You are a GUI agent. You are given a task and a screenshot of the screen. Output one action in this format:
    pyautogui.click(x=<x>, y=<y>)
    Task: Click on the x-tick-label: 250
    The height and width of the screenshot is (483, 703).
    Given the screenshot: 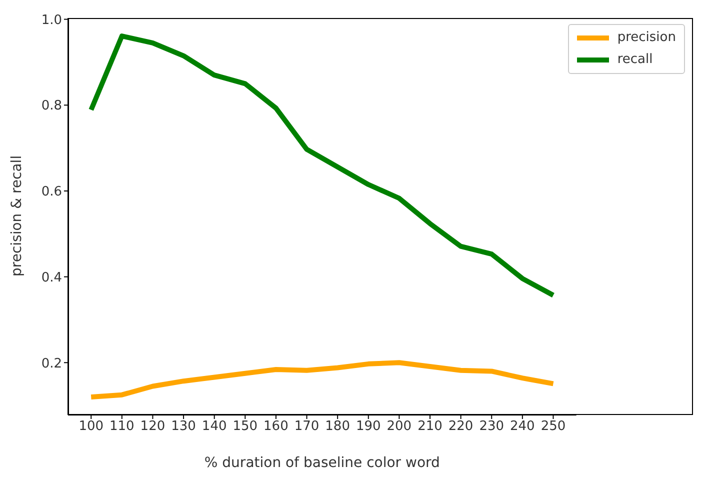 What is the action you would take?
    pyautogui.click(x=553, y=426)
    